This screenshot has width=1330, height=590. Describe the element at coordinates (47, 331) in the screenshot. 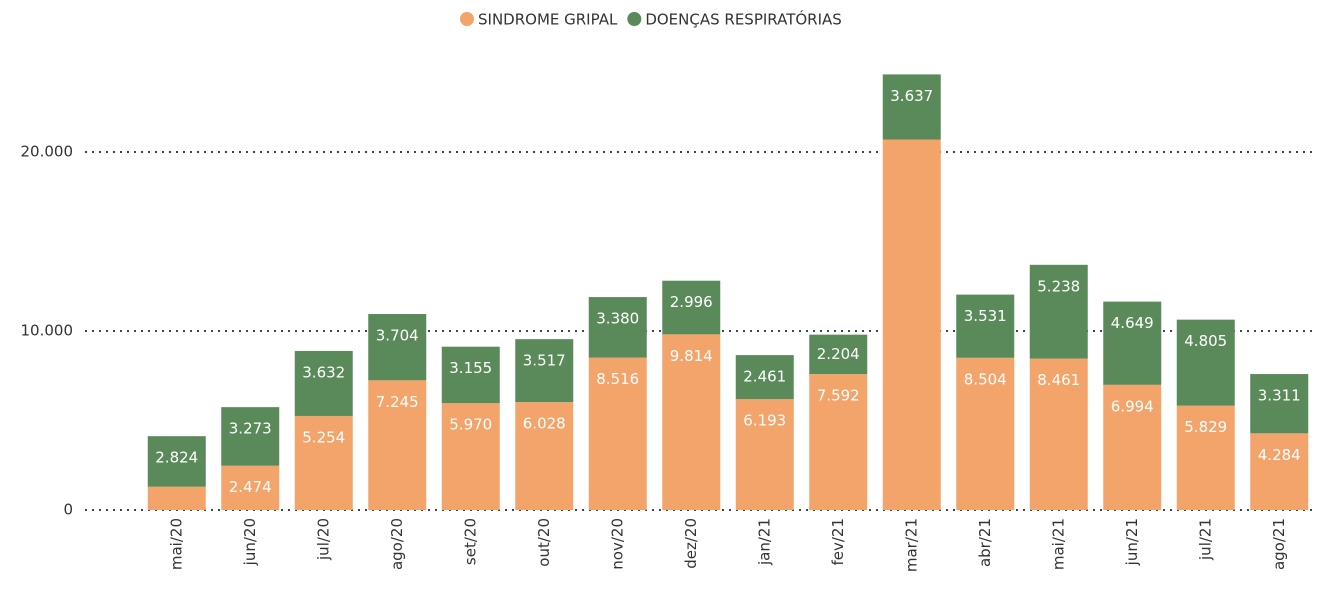

I see `y-tick-label: 10.000` at that location.